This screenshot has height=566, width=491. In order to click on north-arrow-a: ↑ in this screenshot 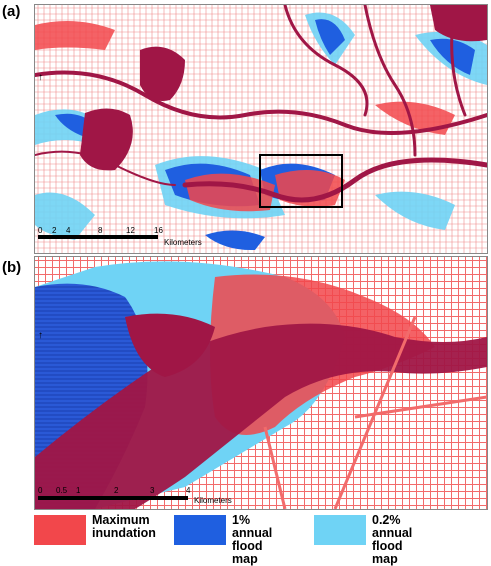, I will do `click(40, 77)`.